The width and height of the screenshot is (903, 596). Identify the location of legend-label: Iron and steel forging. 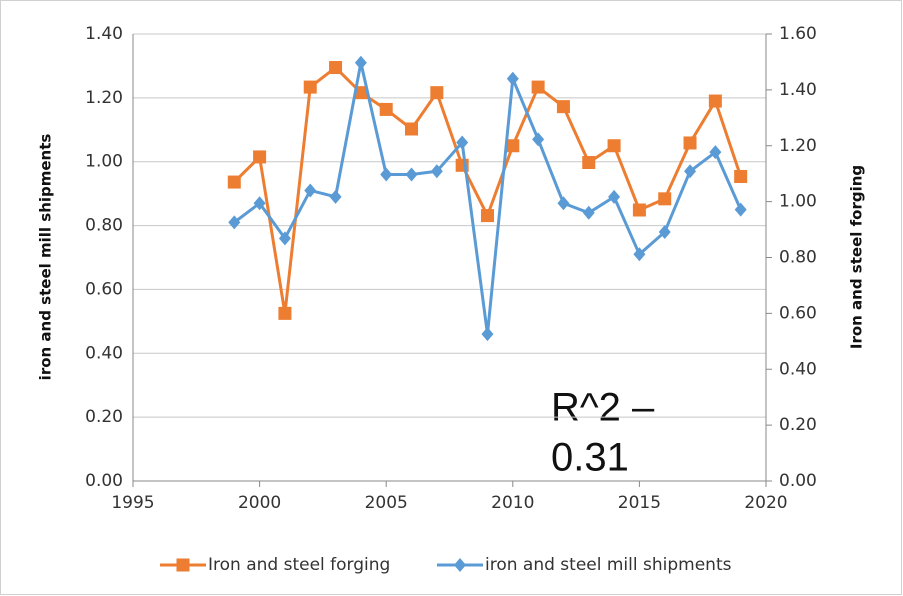
(299, 565).